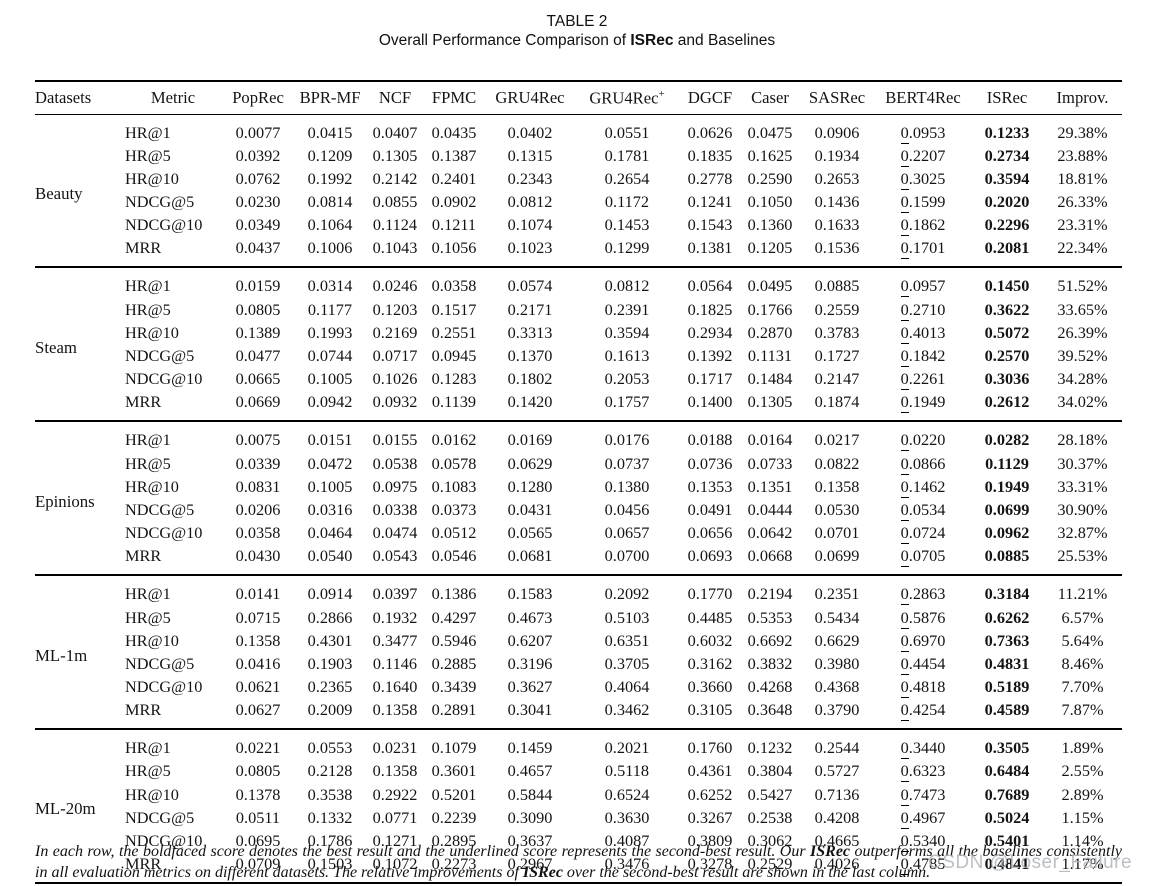 The width and height of the screenshot is (1154, 886). What do you see at coordinates (627, 440) in the screenshot?
I see `value-cell: 0.0176` at bounding box center [627, 440].